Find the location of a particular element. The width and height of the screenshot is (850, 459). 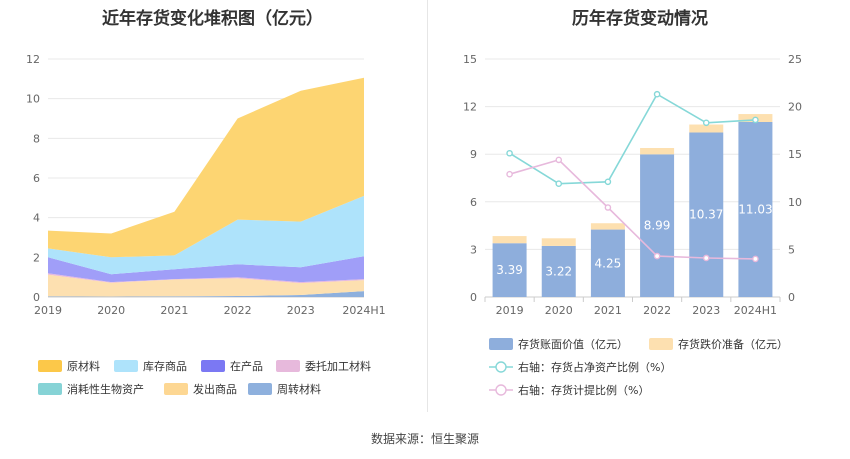

left-x-tick-label-3: 2022 is located at coordinates (238, 310).